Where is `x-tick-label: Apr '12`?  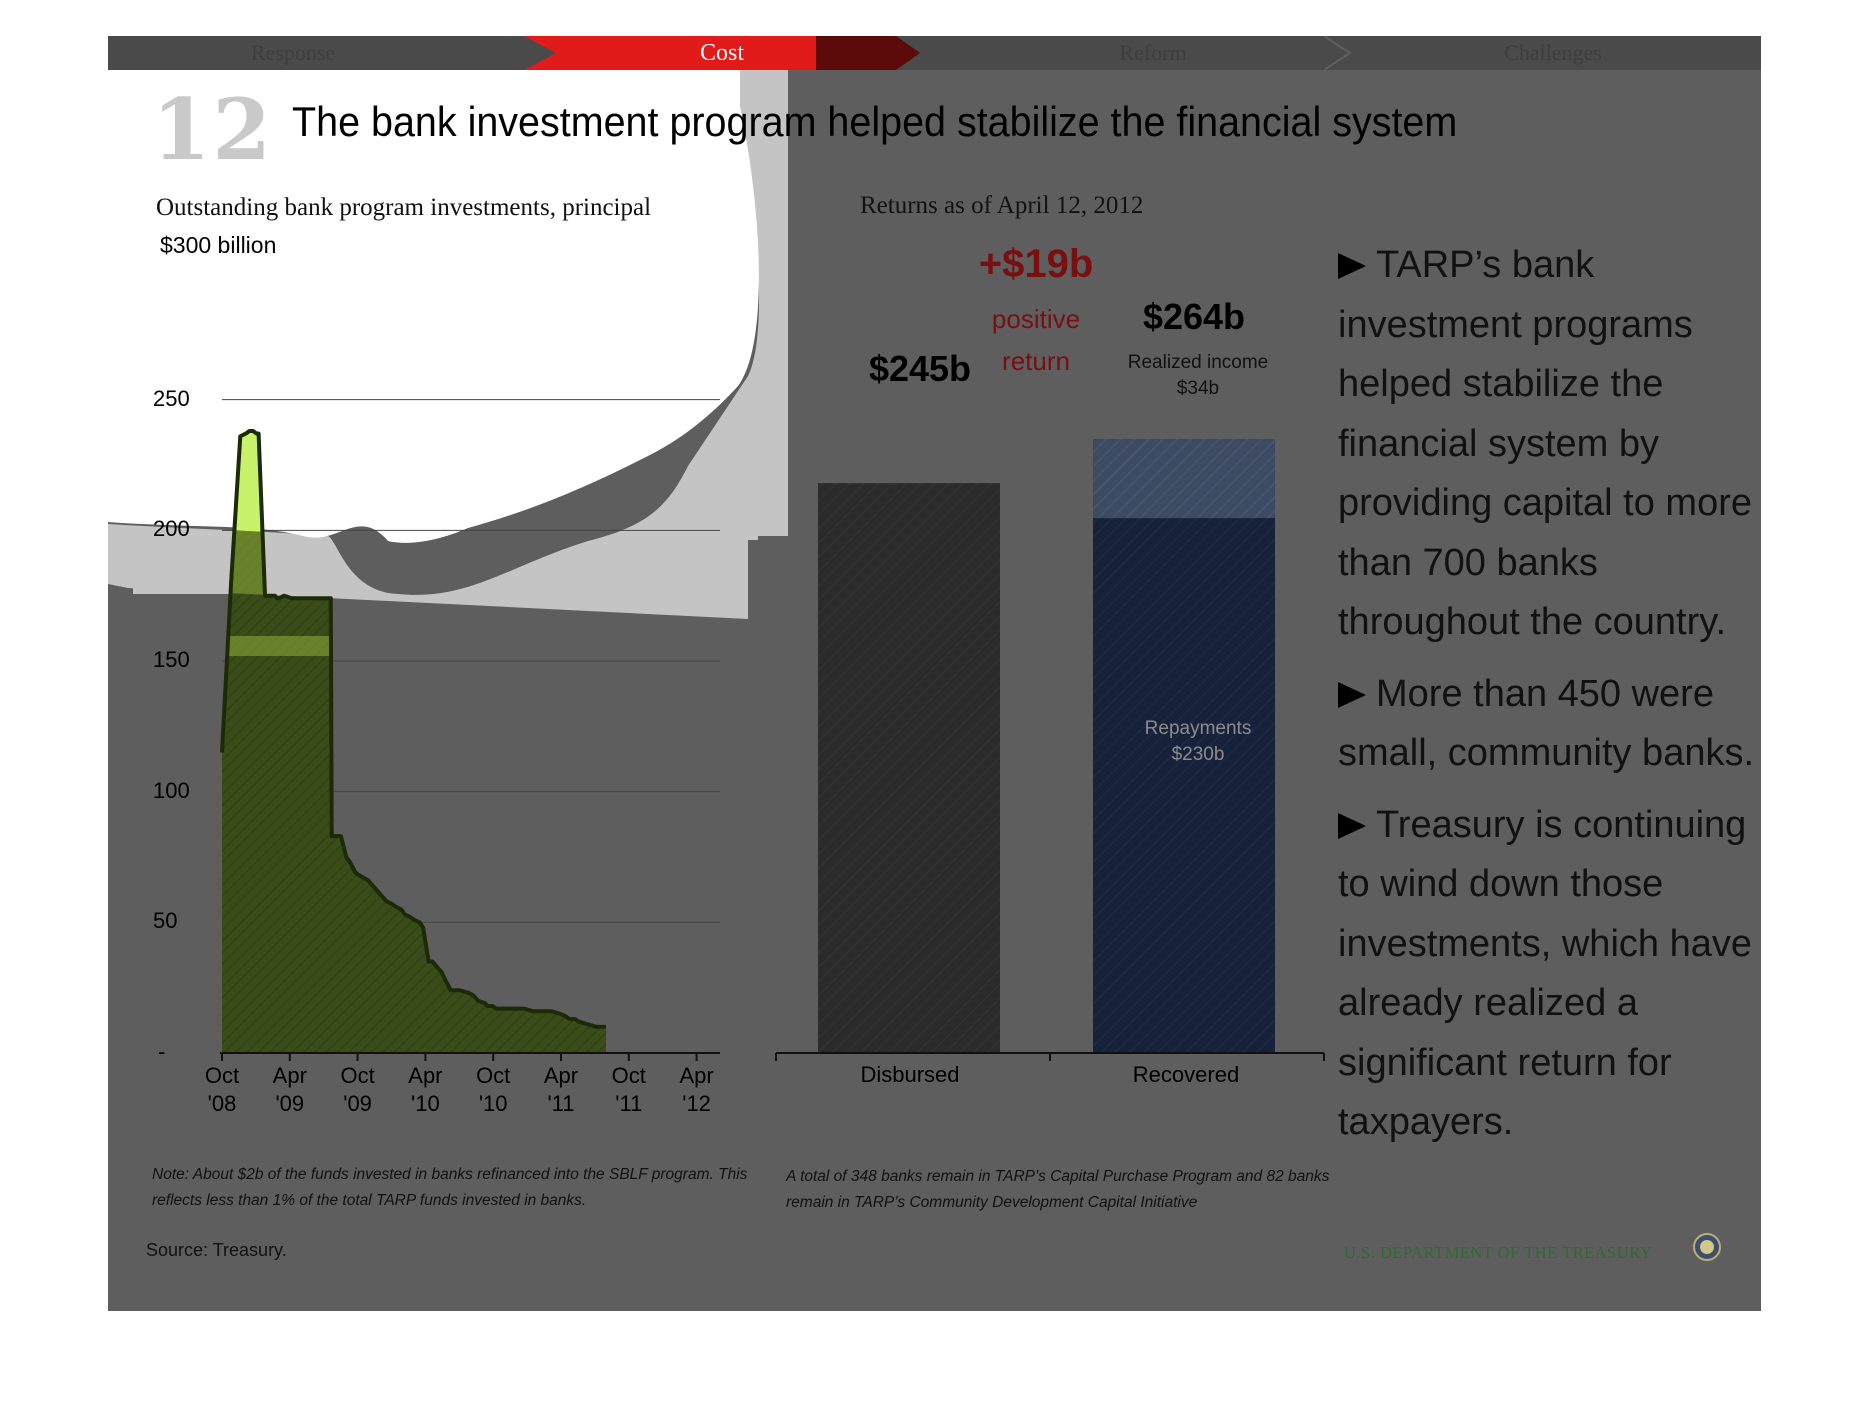
x-tick-label: Apr '12 is located at coordinates (696, 1089).